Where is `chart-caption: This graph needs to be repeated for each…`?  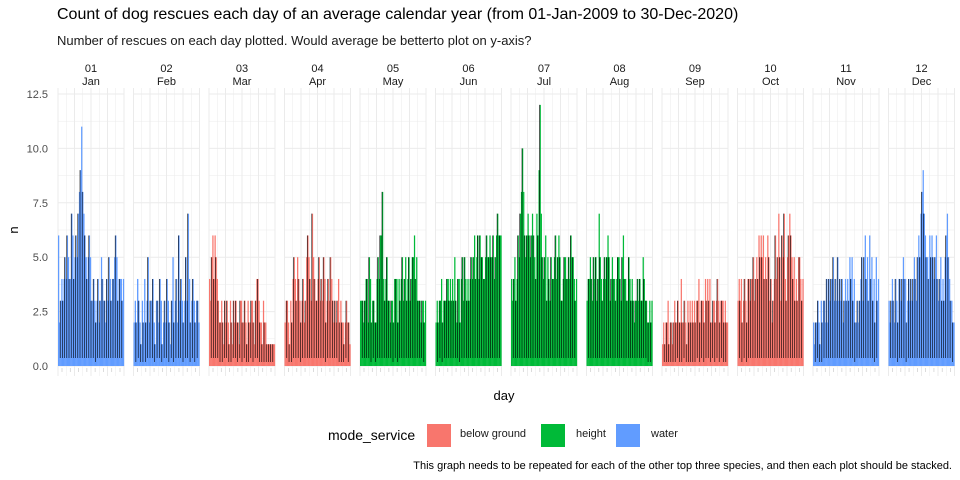 chart-caption: This graph needs to be repeated for each… is located at coordinates (682, 466).